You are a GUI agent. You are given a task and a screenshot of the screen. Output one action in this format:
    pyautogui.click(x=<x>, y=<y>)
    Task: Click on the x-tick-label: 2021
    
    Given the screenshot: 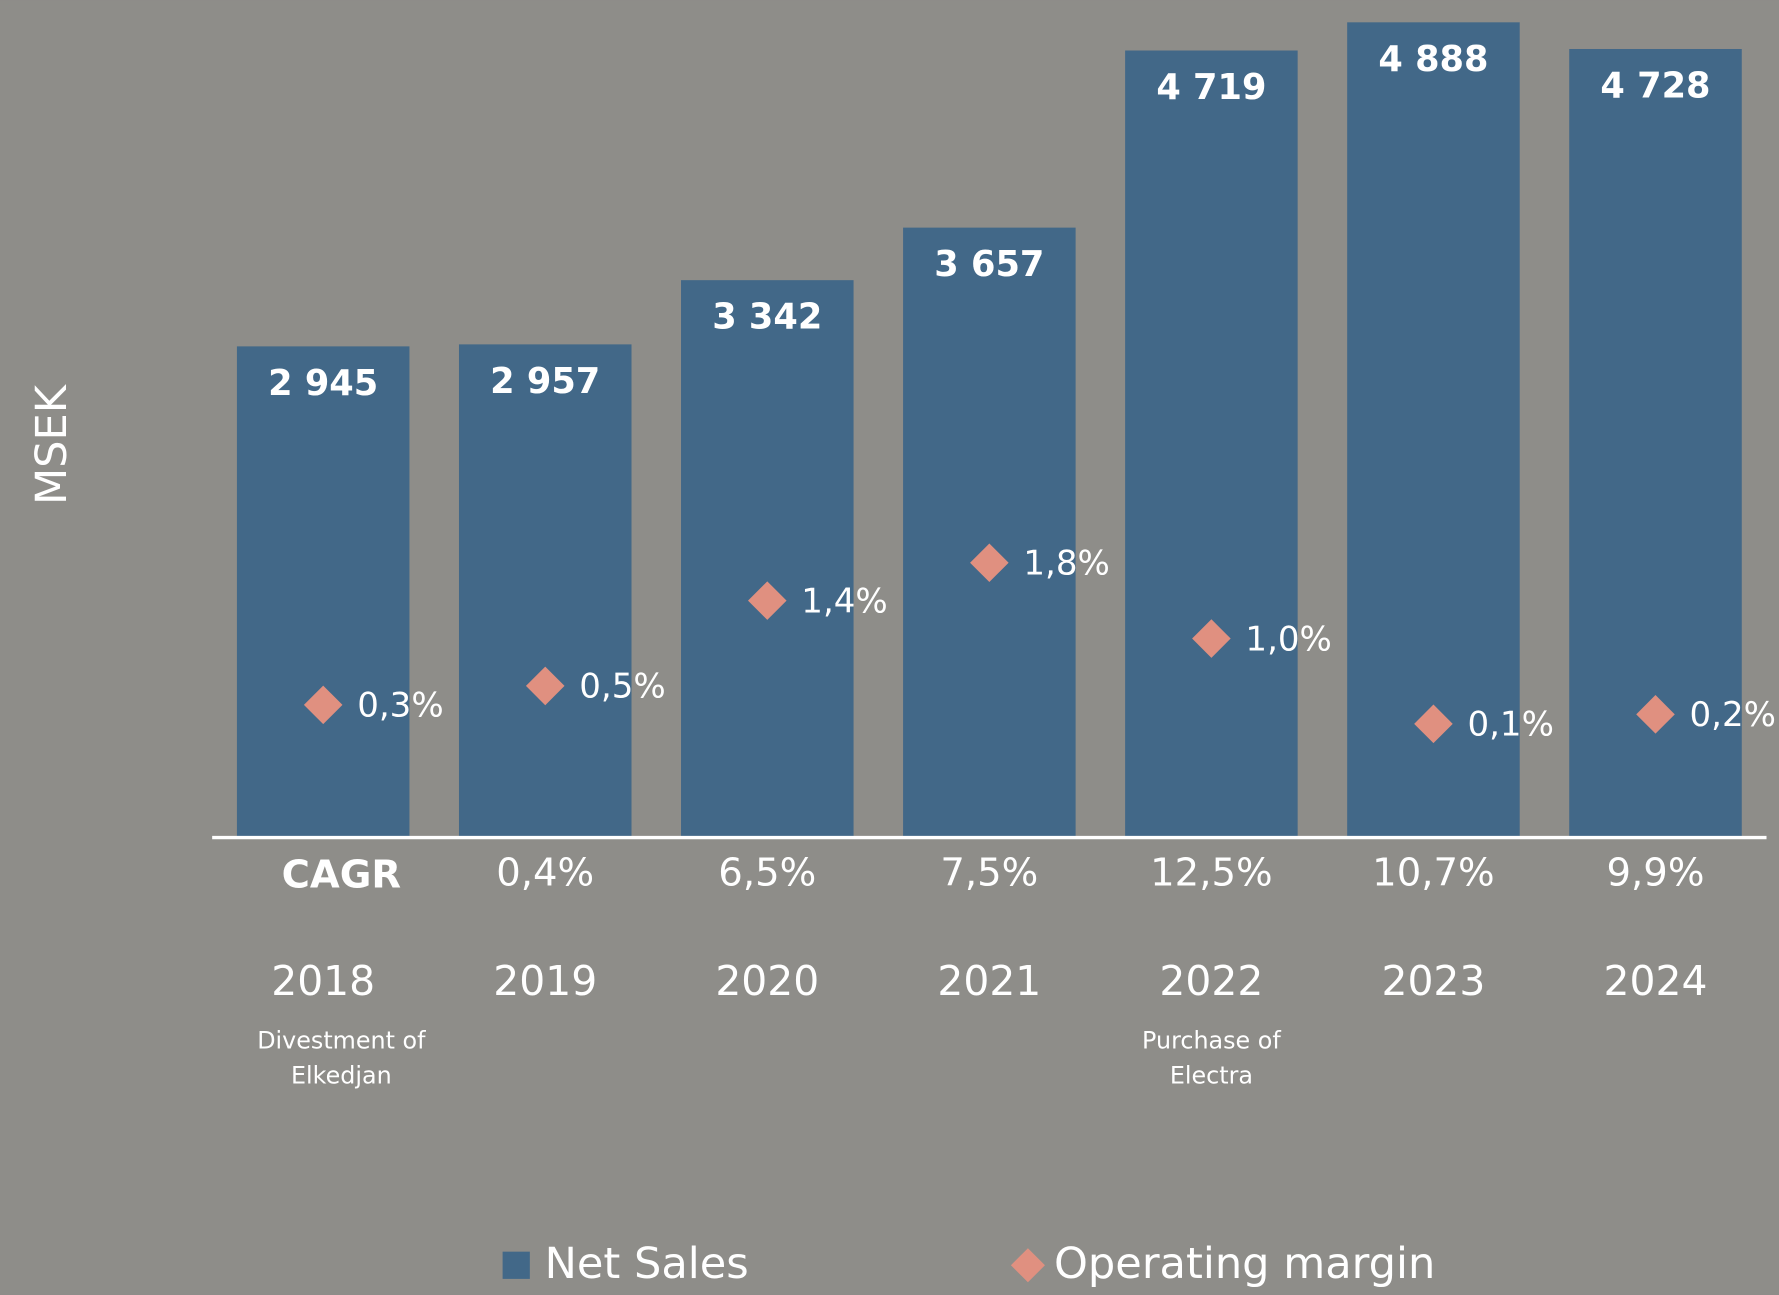 What is the action you would take?
    pyautogui.click(x=989, y=981)
    